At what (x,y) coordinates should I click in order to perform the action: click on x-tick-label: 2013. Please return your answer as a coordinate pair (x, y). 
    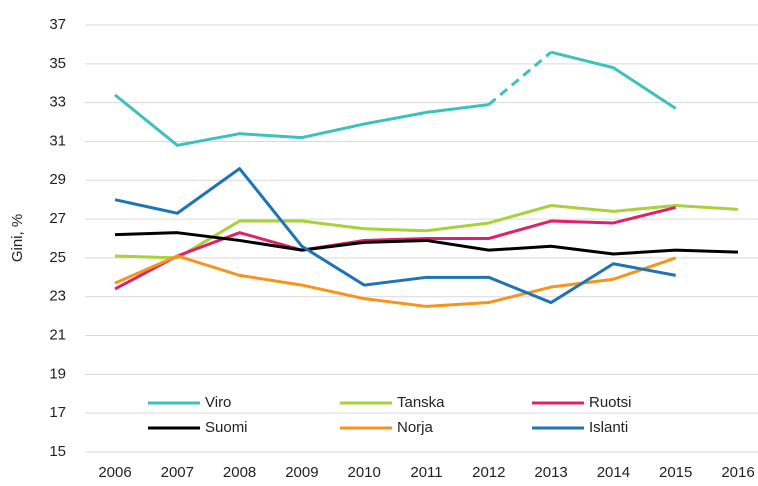
    Looking at the image, I should click on (550, 472).